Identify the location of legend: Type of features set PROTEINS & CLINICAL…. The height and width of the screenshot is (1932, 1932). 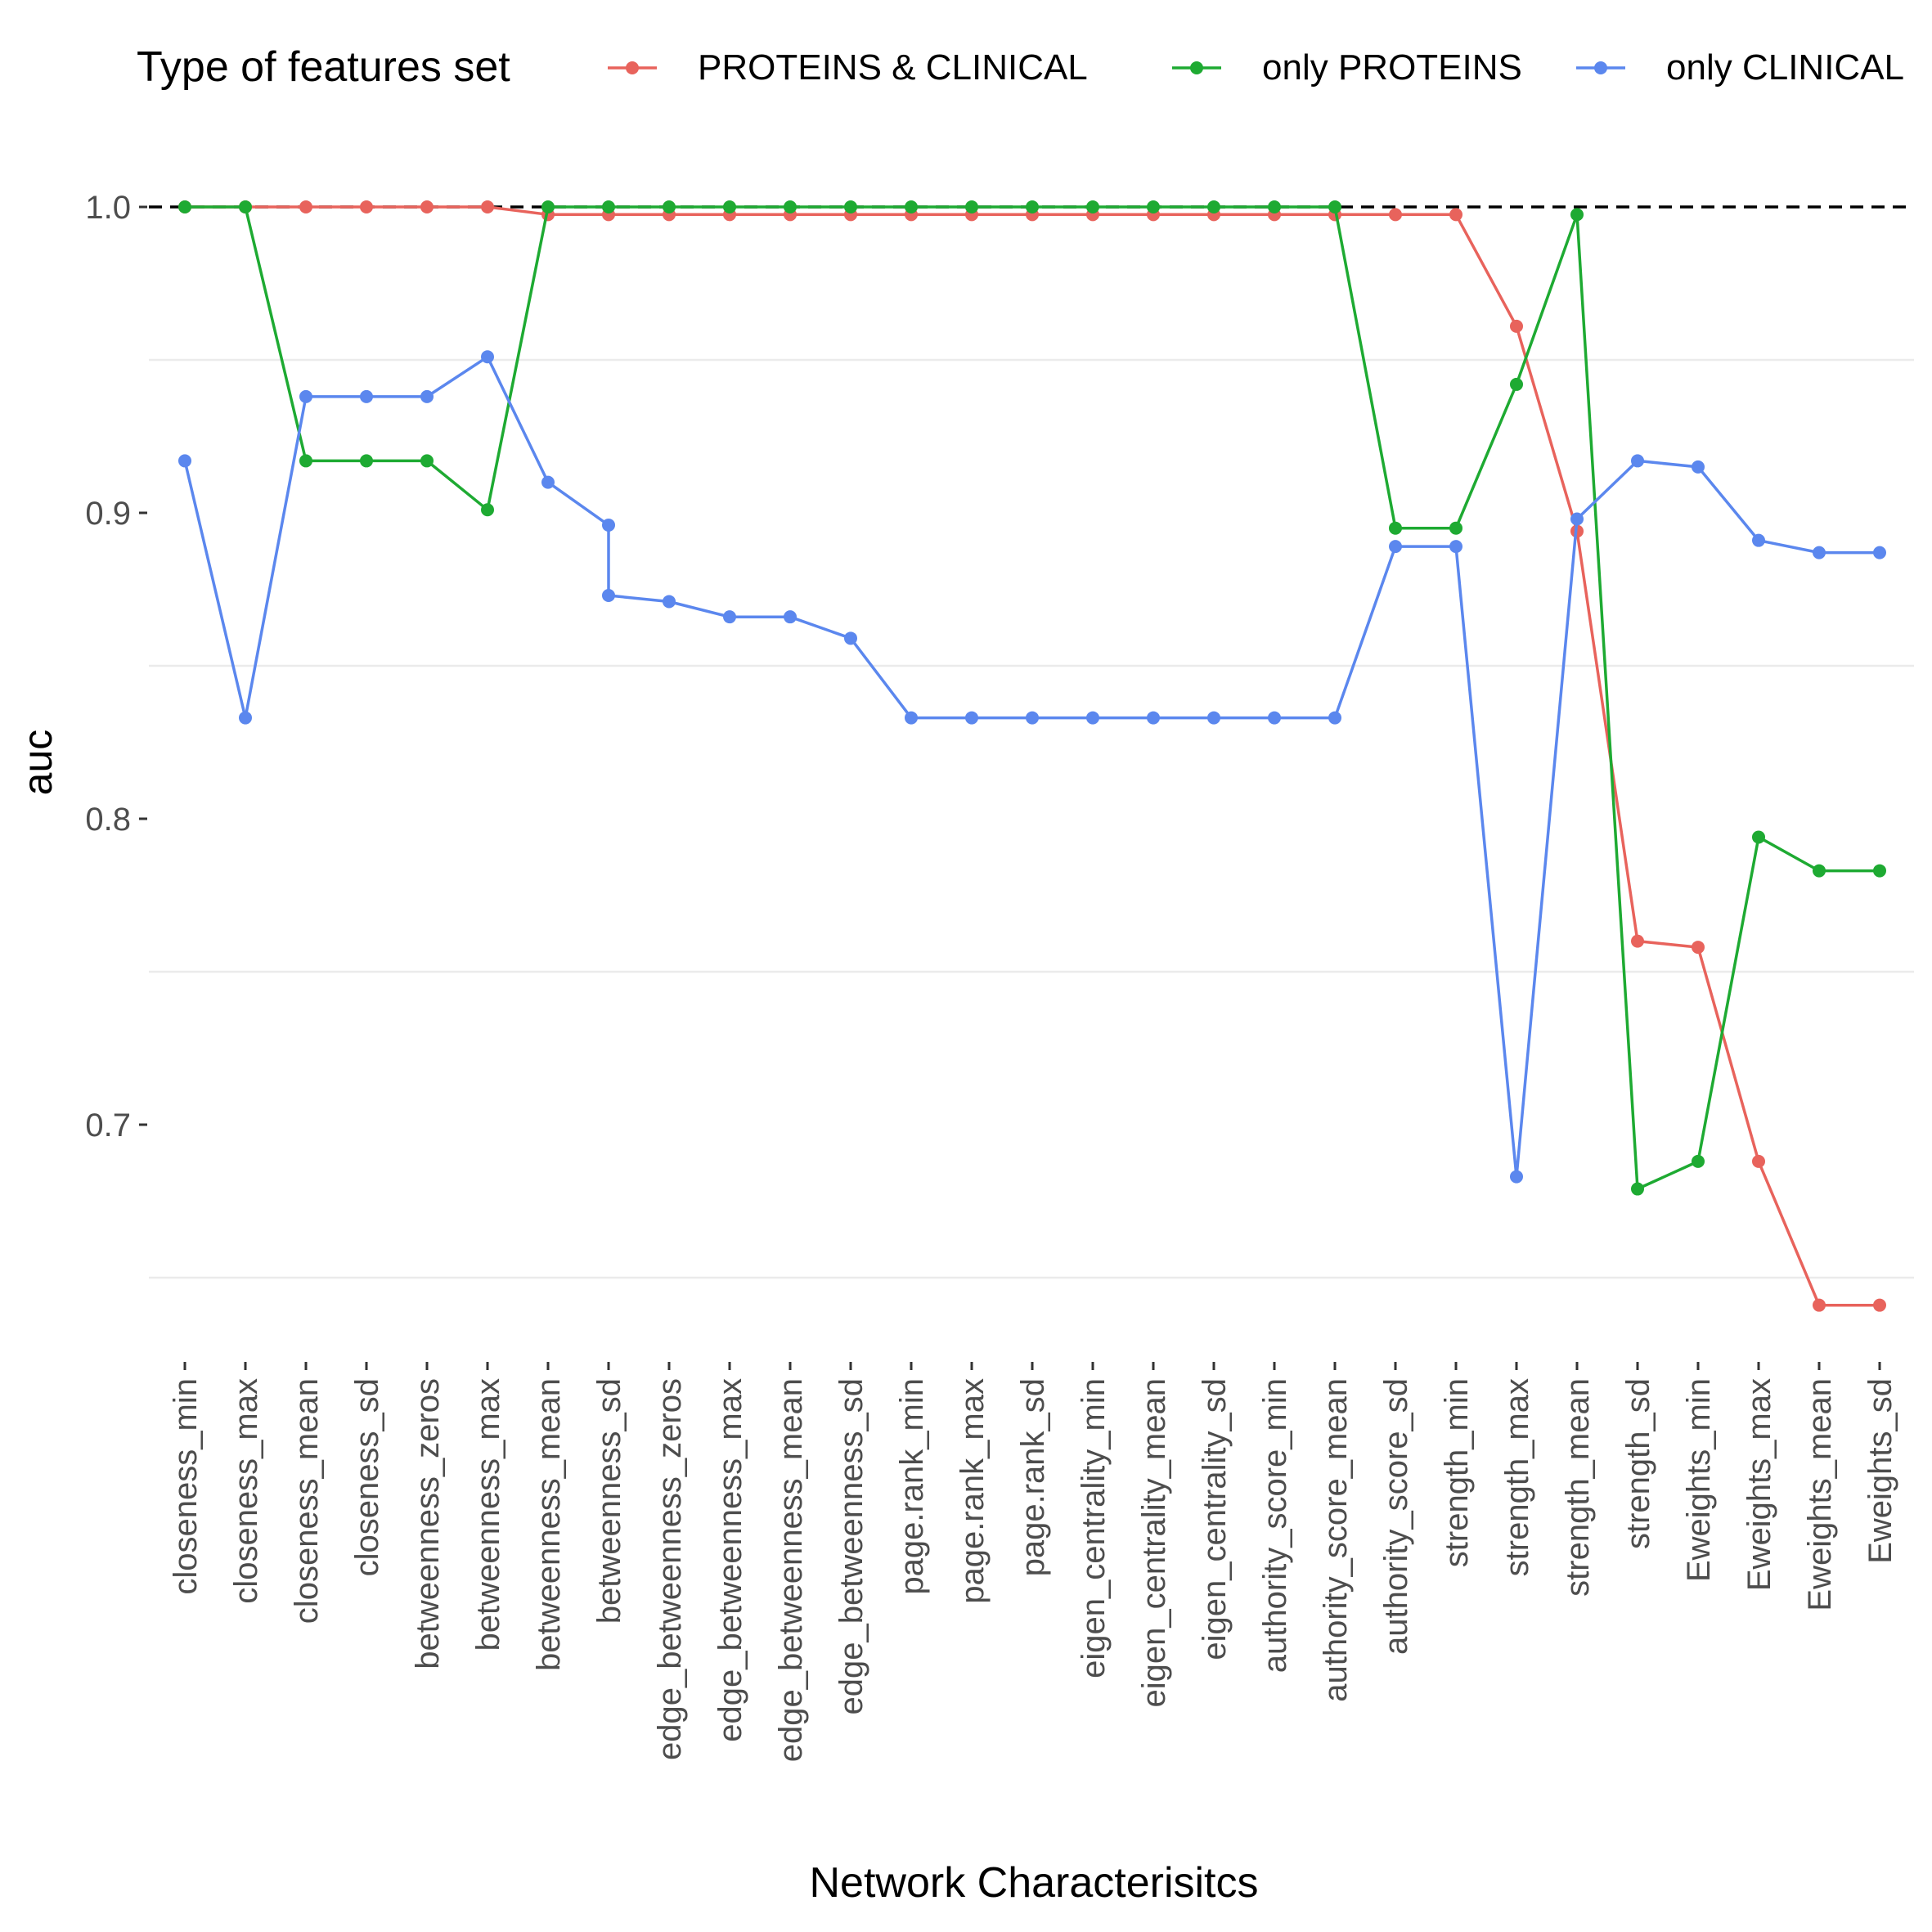
(1020, 67).